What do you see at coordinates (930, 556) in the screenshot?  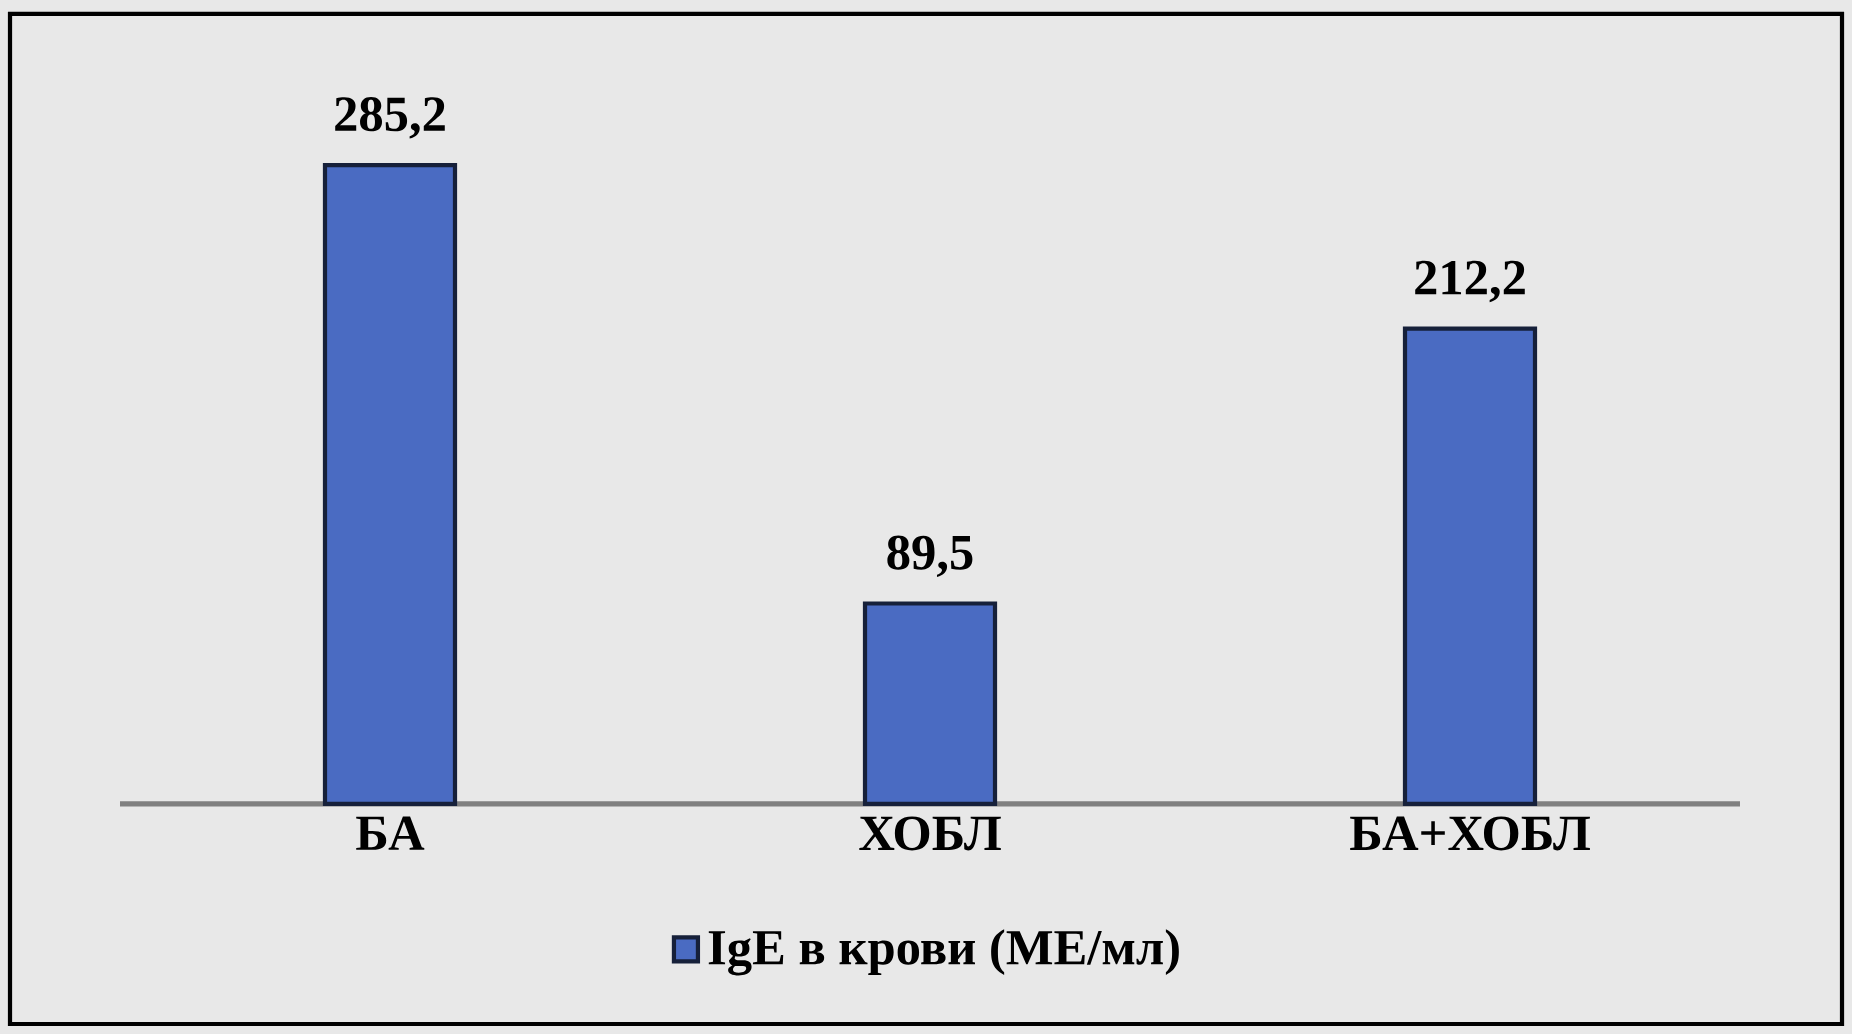 I see `data-label: 89,5` at bounding box center [930, 556].